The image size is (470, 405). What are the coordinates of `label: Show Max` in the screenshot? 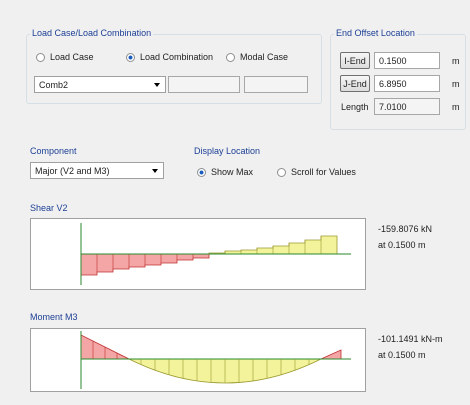 It's located at (232, 172).